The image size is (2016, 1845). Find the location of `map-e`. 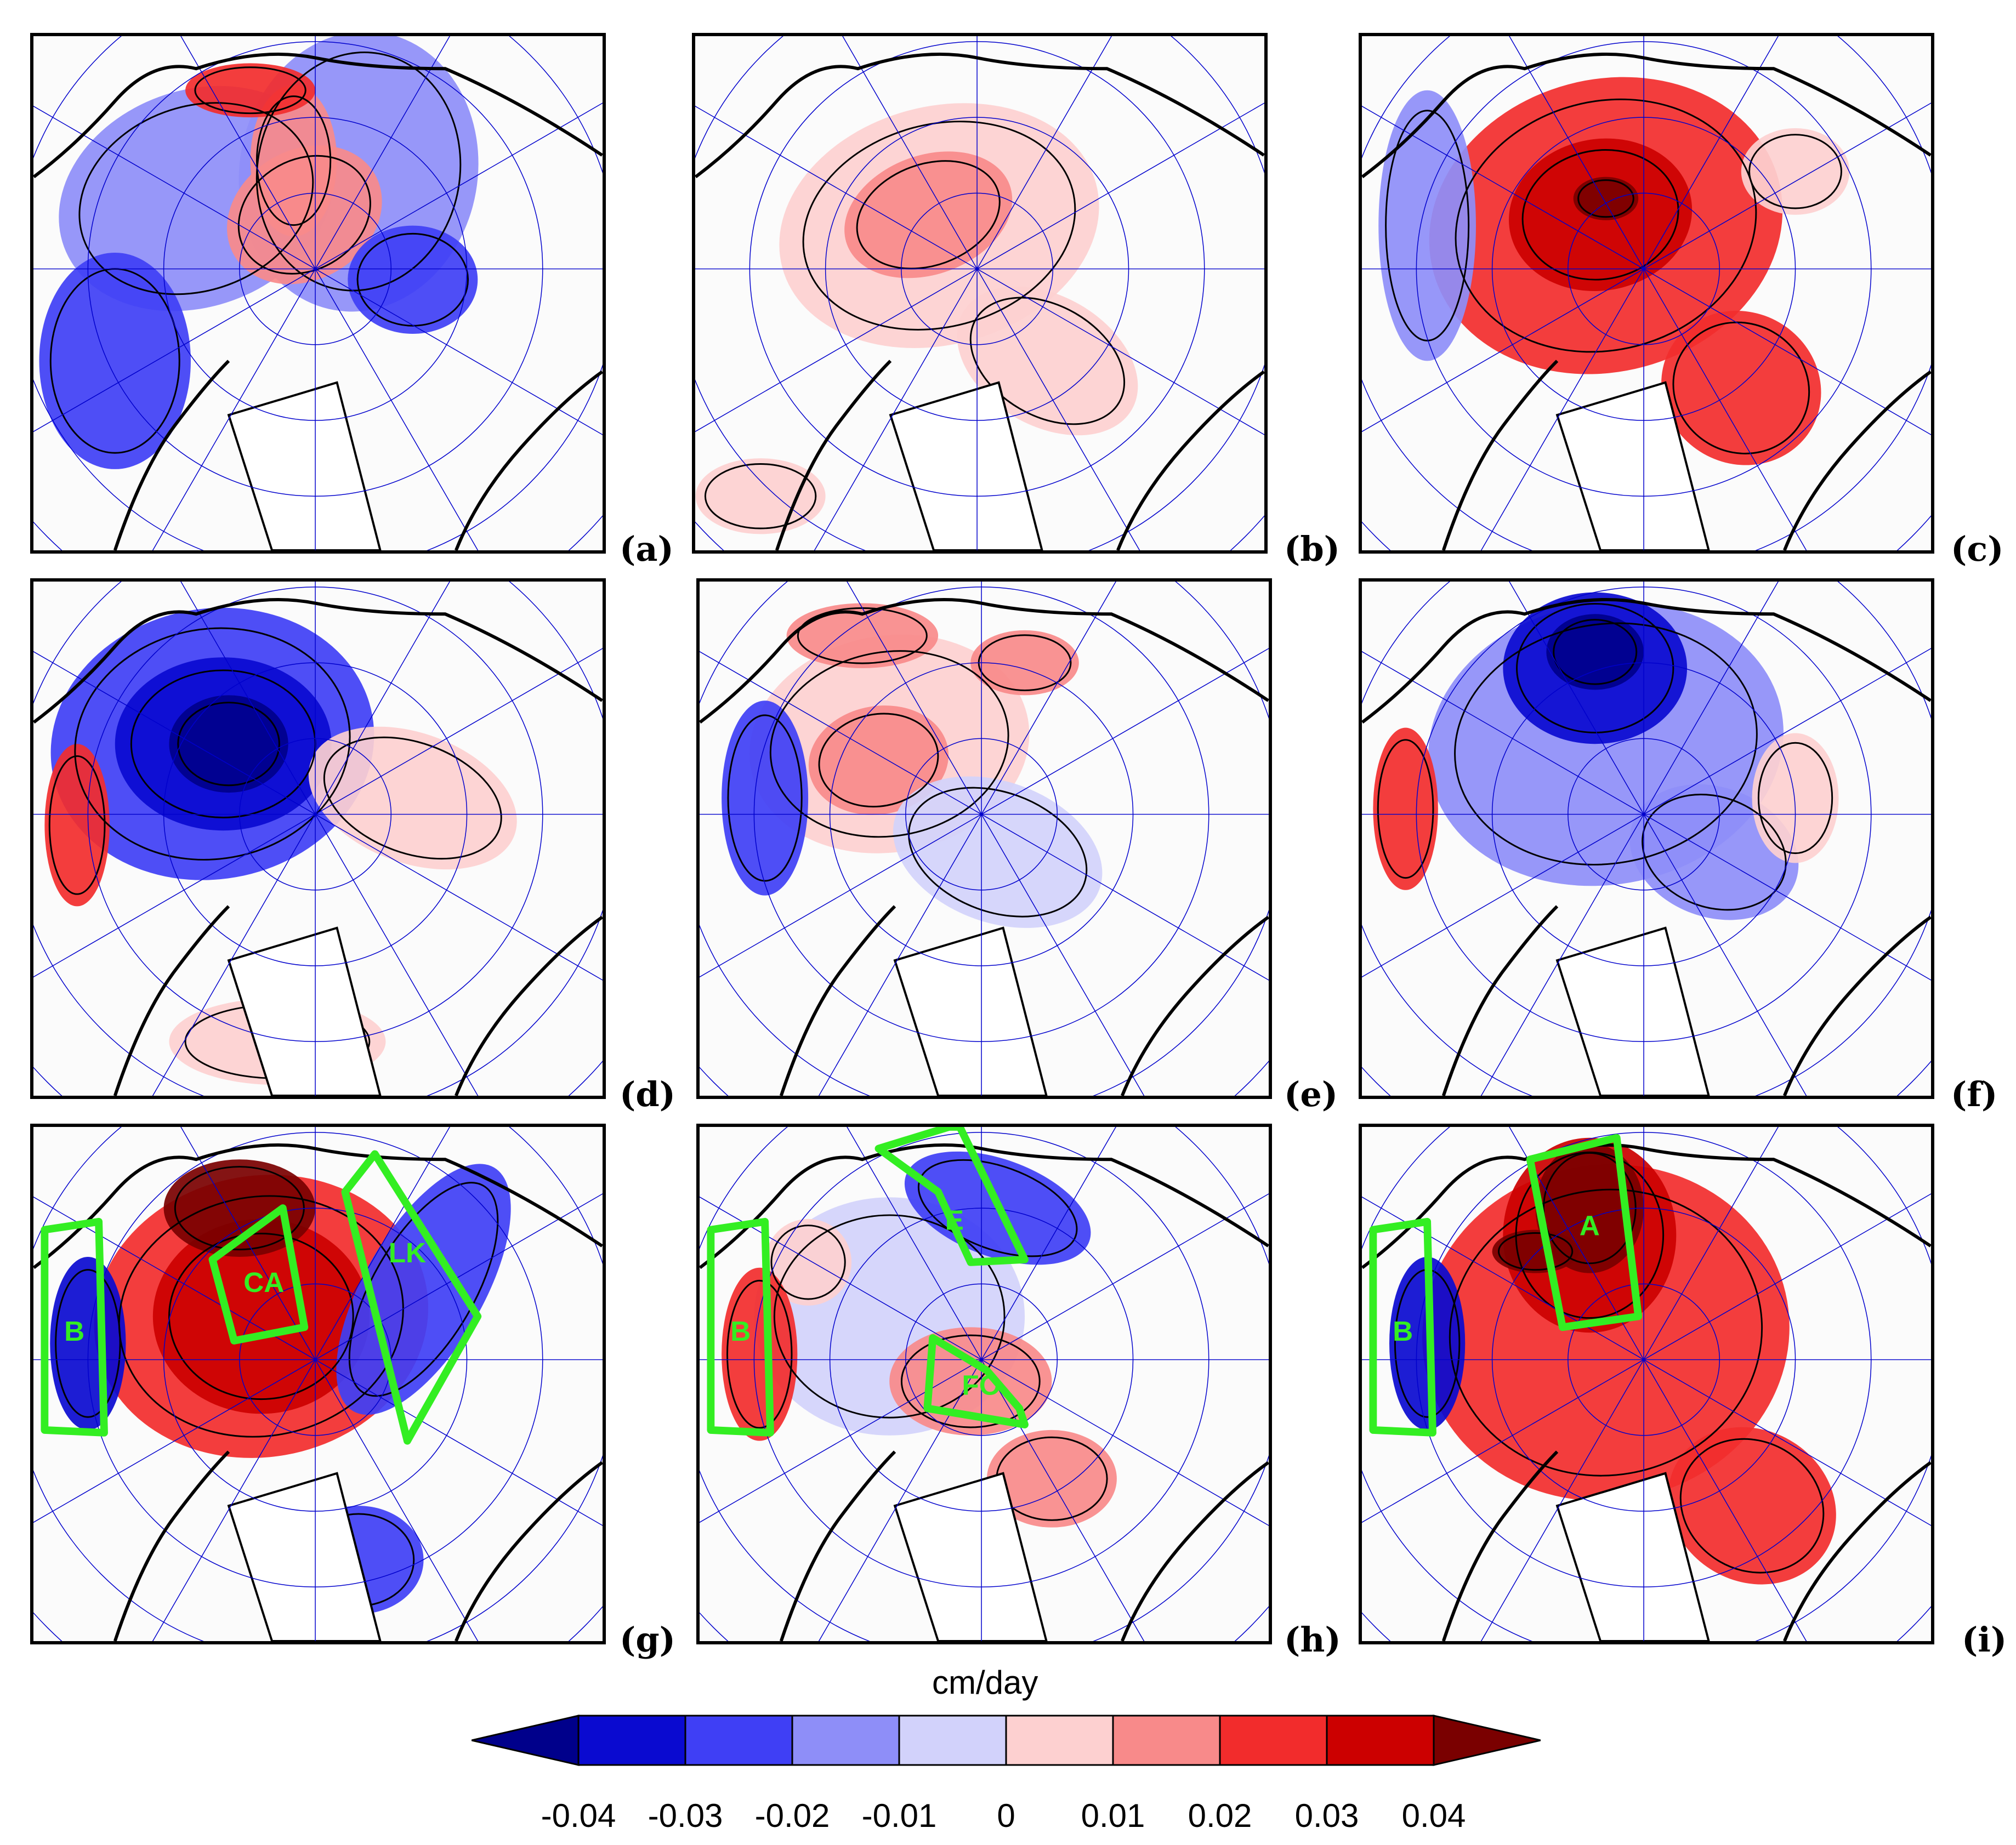

map-e is located at coordinates (984, 839).